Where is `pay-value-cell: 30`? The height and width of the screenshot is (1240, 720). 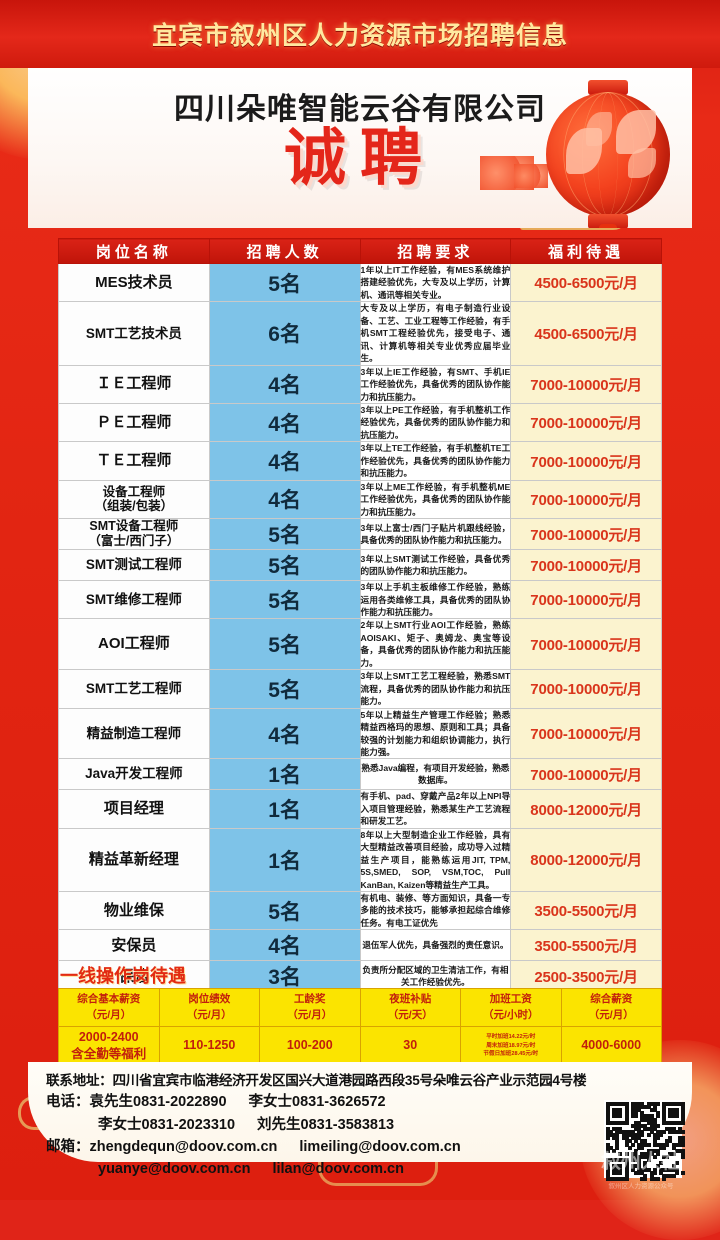 pay-value-cell: 30 is located at coordinates (410, 1046).